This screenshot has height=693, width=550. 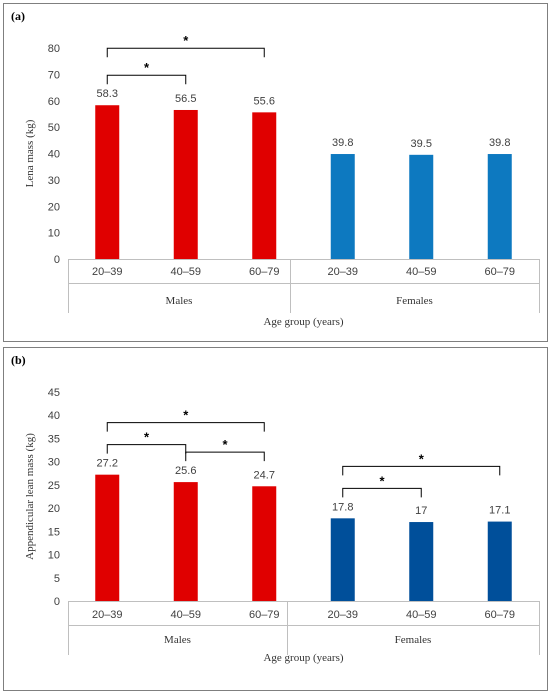 I want to click on chart-a-category-label-5: 60–79, so click(x=499, y=272).